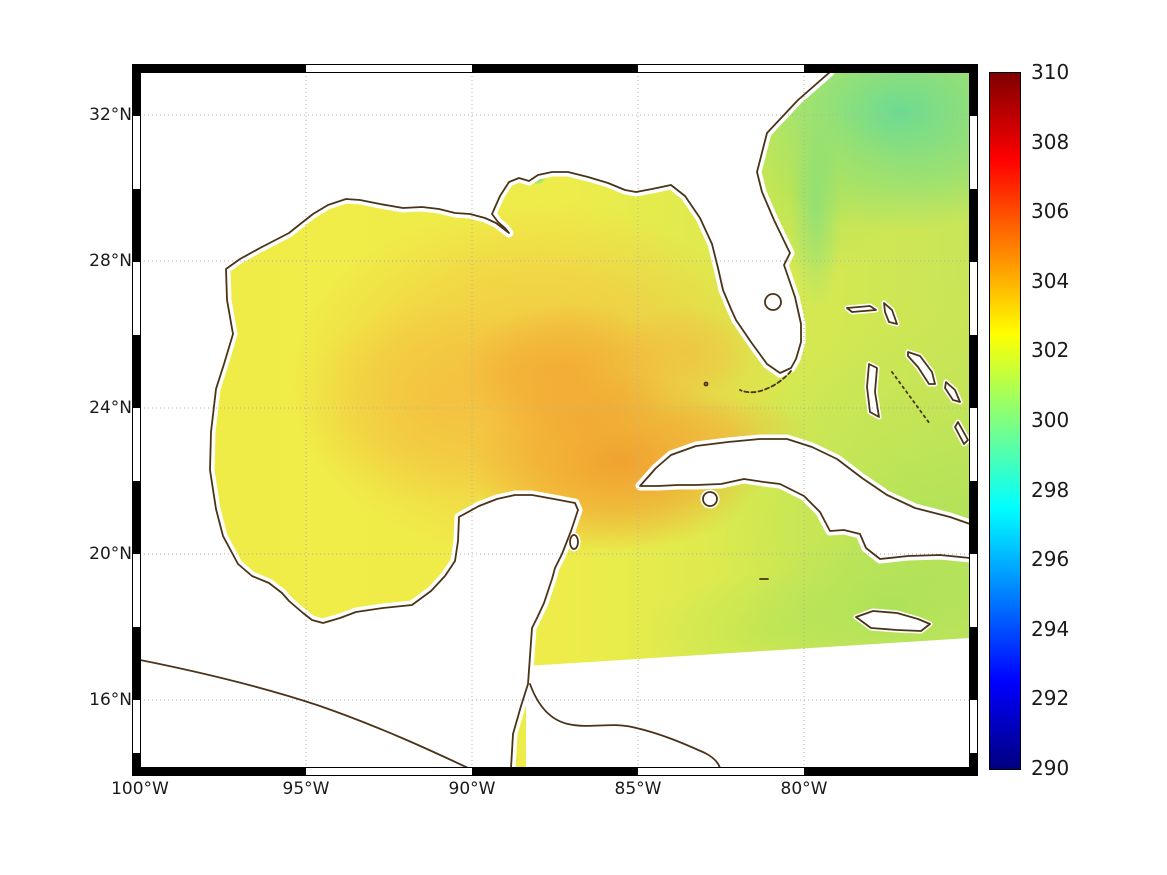  What do you see at coordinates (804, 789) in the screenshot?
I see `lon-tick-label: 80°W` at bounding box center [804, 789].